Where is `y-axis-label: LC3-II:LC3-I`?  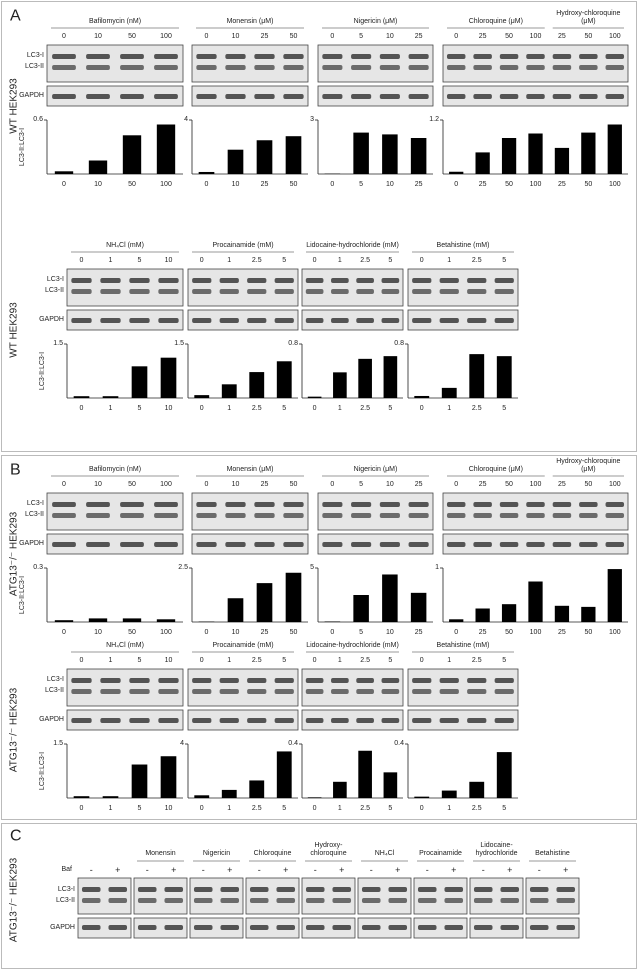
y-axis-label: LC3-II:LC3-I is located at coordinates (22, 147).